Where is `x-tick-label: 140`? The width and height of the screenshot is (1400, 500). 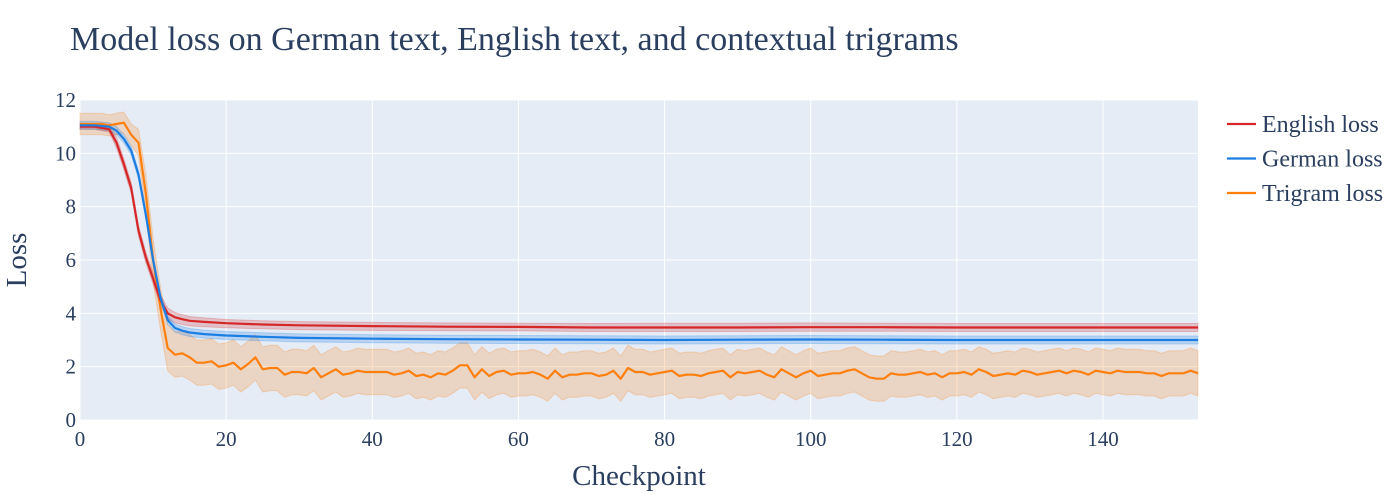 x-tick-label: 140 is located at coordinates (1103, 439).